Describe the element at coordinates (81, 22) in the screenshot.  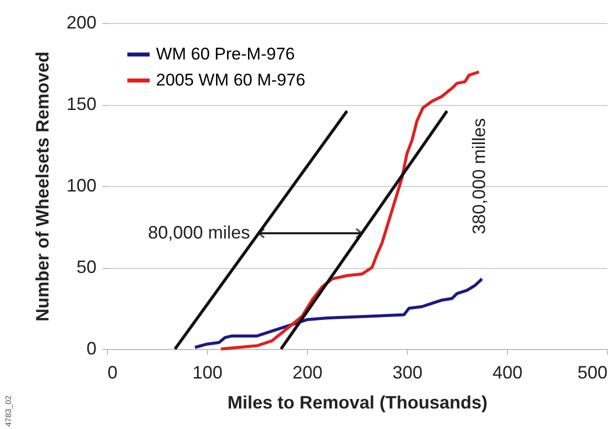
I see `y-tick-label: 200` at that location.